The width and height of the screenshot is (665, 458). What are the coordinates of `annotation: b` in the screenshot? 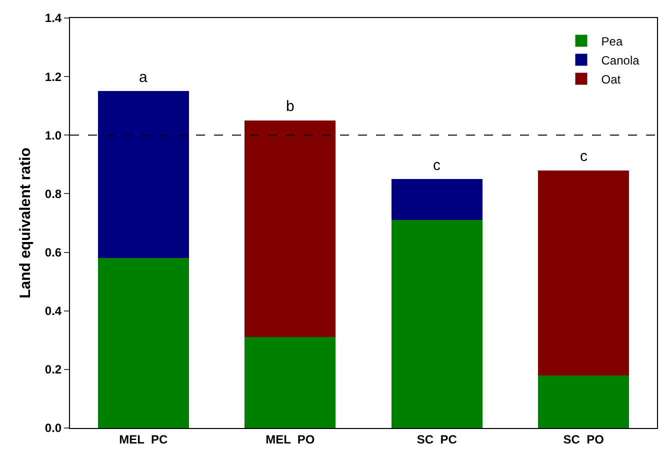 It's located at (290, 106).